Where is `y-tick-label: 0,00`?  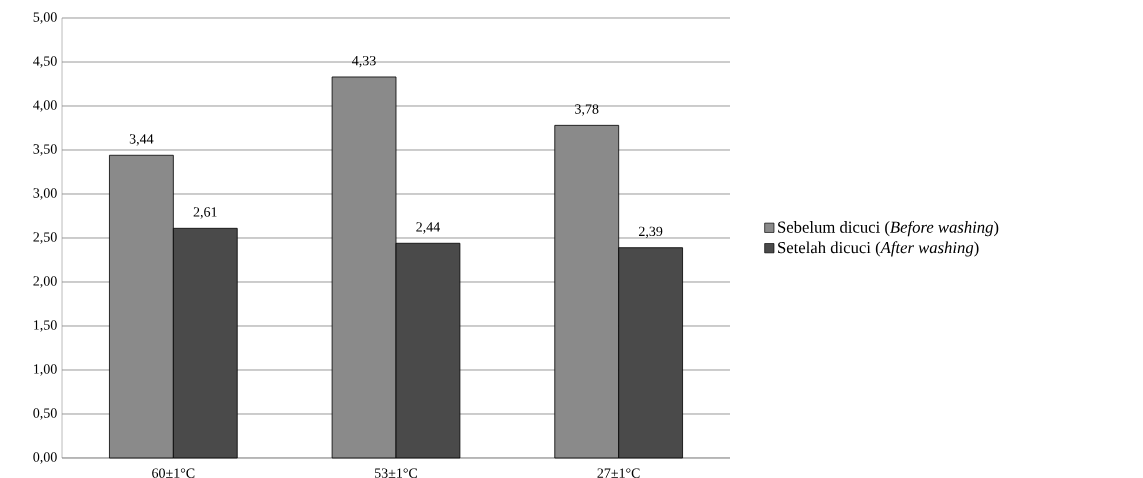
y-tick-label: 0,00 is located at coordinates (45, 458).